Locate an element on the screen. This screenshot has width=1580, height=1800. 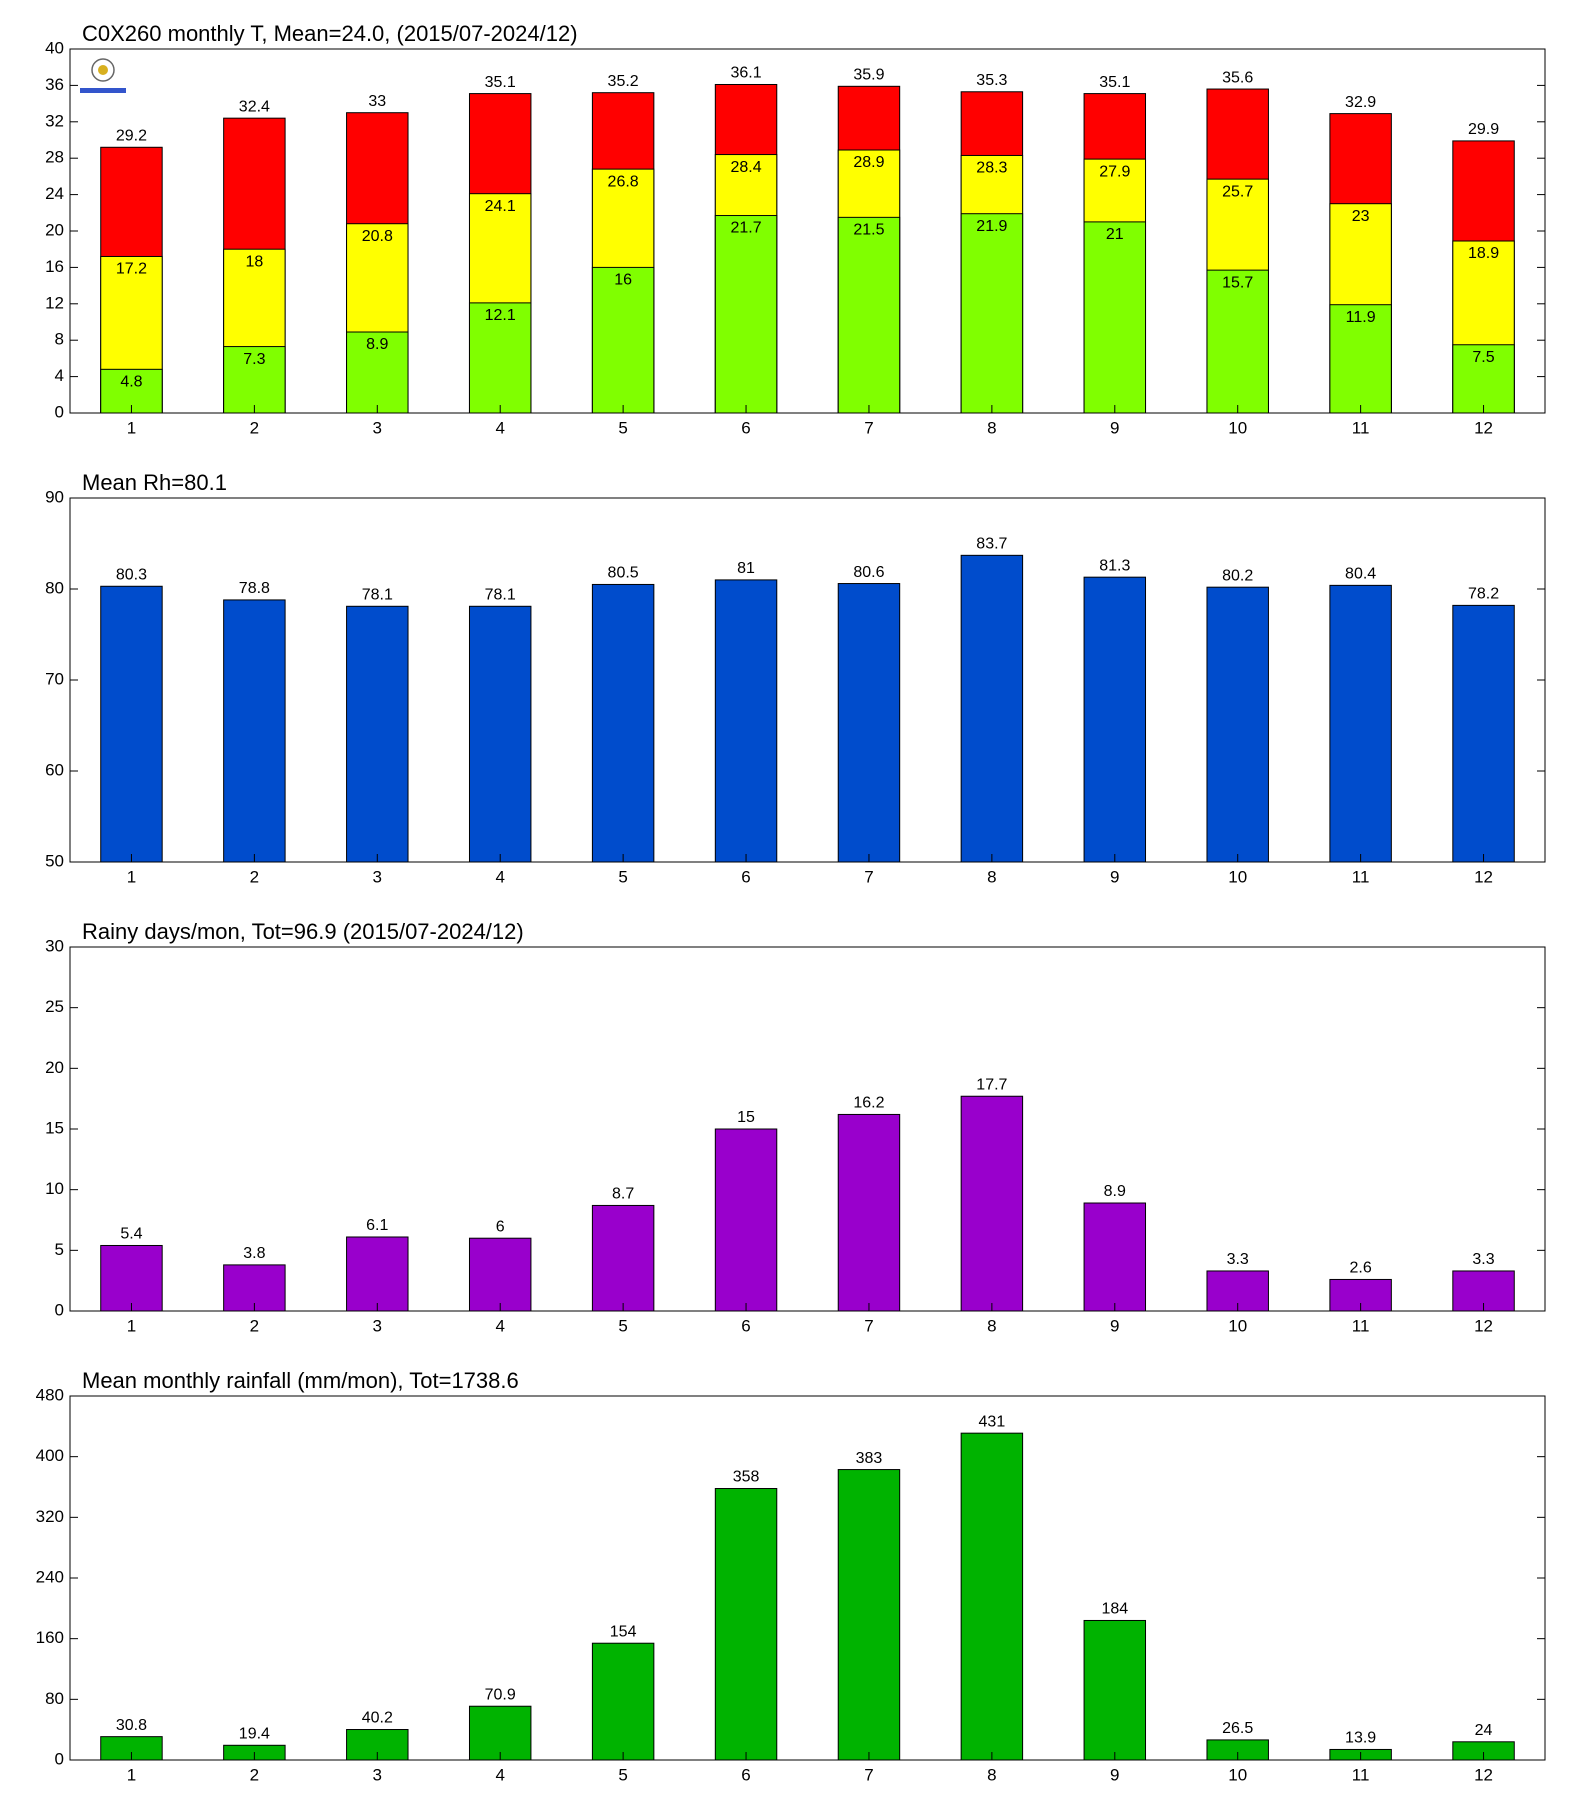
value-label: 28.9 is located at coordinates (868, 162).